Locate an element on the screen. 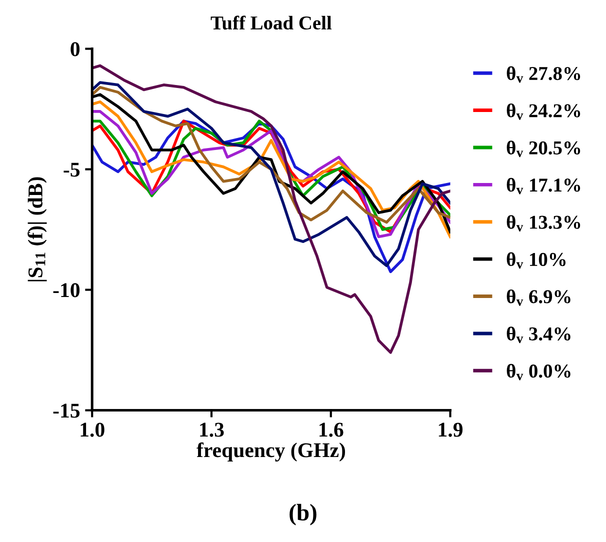 This screenshot has height=542, width=606. y-tick-label: 0 is located at coordinates (75, 49).